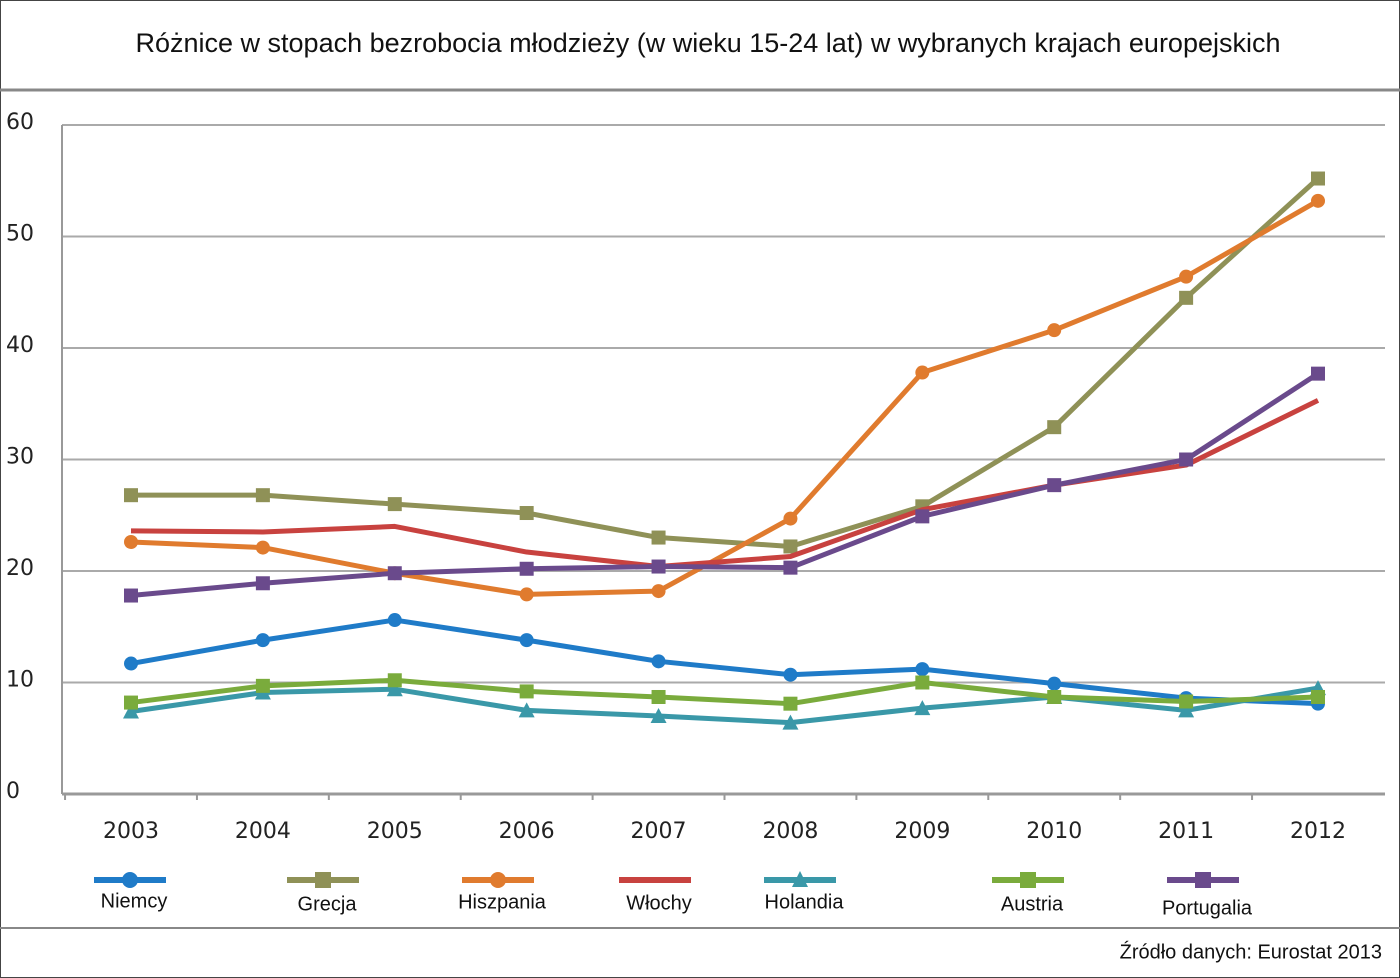 This screenshot has width=1400, height=978. I want to click on x-tick-label: 2010, so click(1054, 831).